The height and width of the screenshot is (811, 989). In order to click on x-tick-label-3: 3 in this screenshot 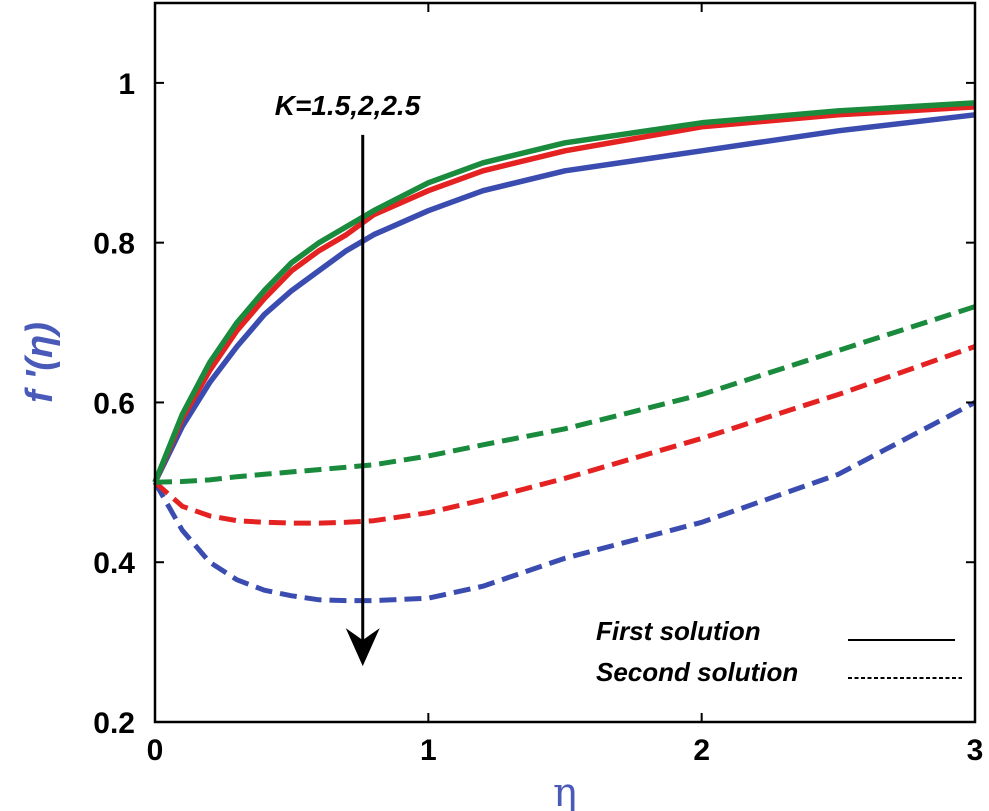, I will do `click(975, 750)`.